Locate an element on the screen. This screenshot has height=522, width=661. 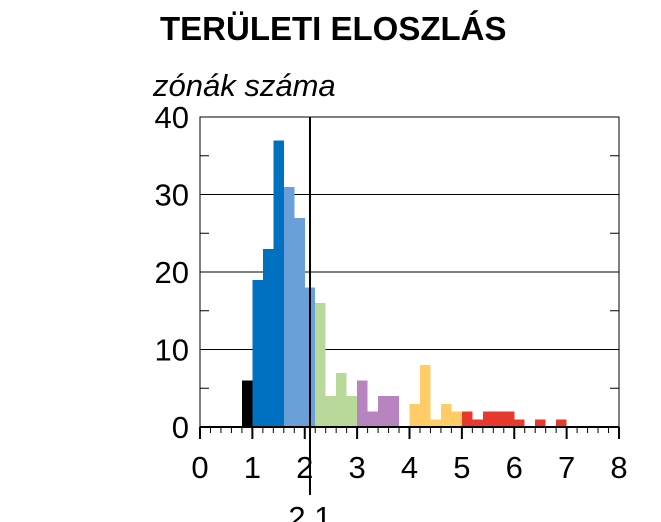
y-axis-label: zónák száma is located at coordinates (244, 85).